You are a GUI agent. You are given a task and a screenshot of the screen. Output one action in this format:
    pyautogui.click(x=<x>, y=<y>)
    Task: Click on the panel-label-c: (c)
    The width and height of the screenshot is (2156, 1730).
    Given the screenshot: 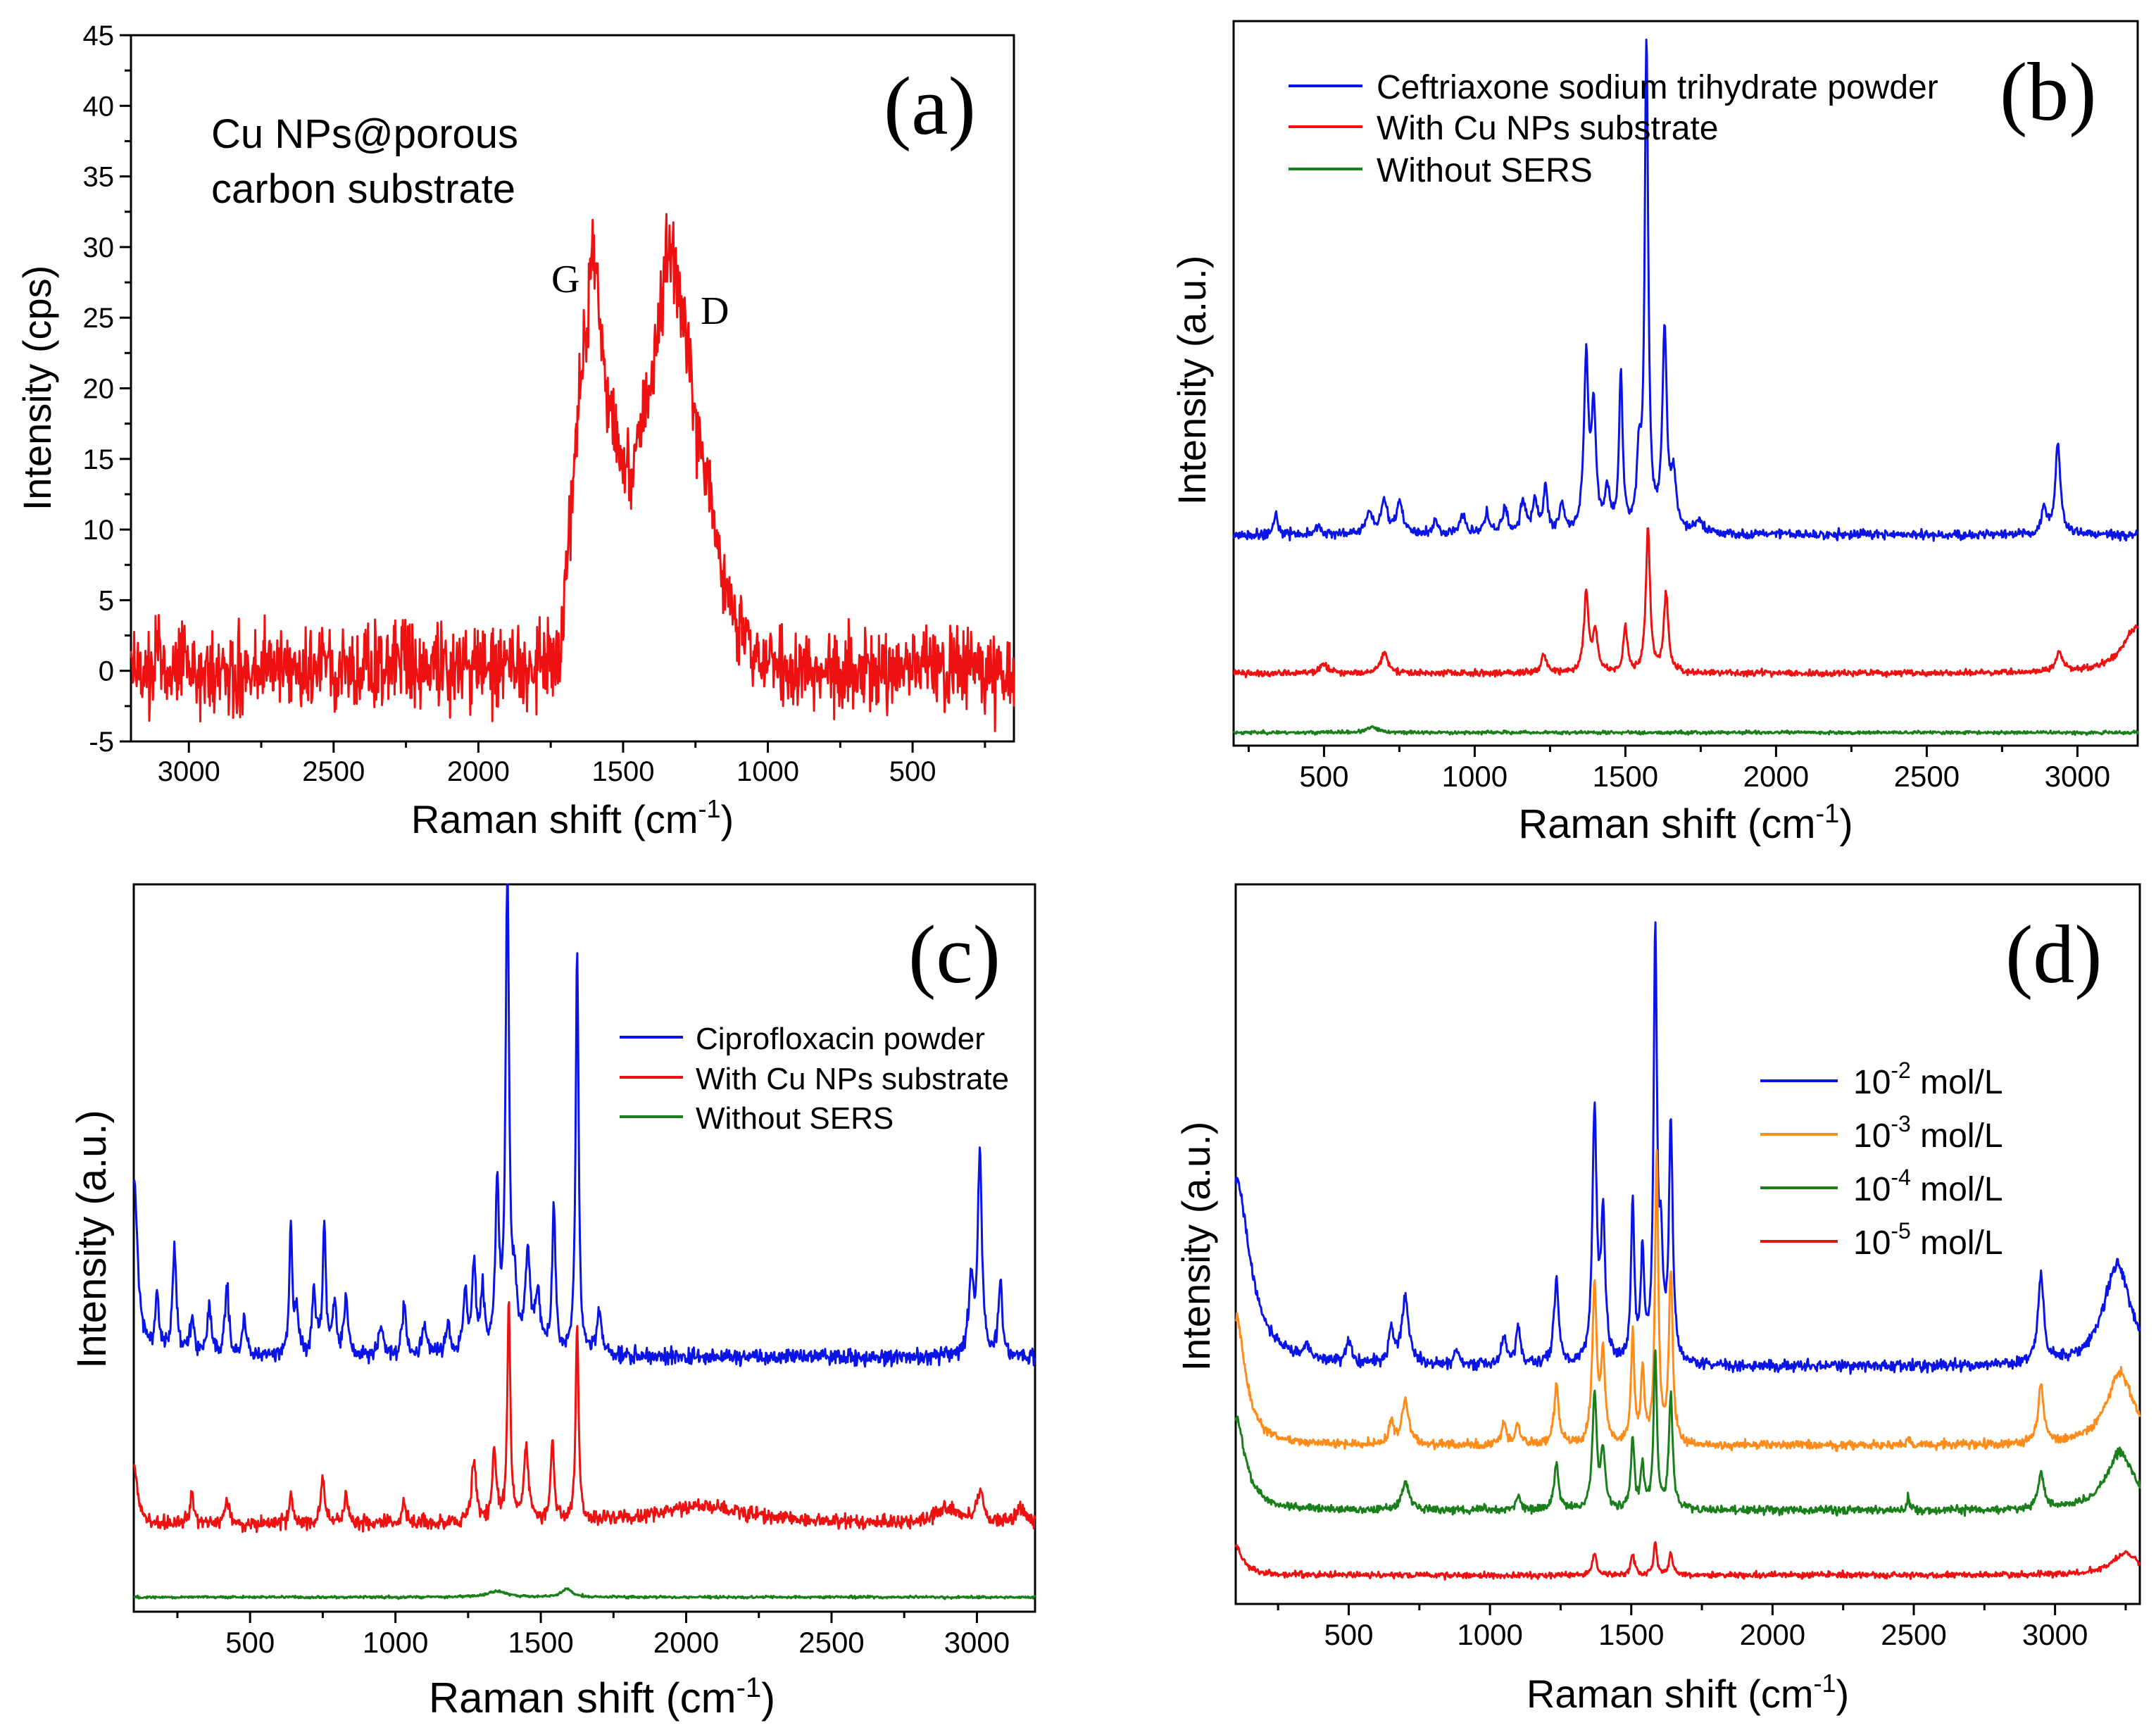 What is the action you would take?
    pyautogui.click(x=954, y=954)
    